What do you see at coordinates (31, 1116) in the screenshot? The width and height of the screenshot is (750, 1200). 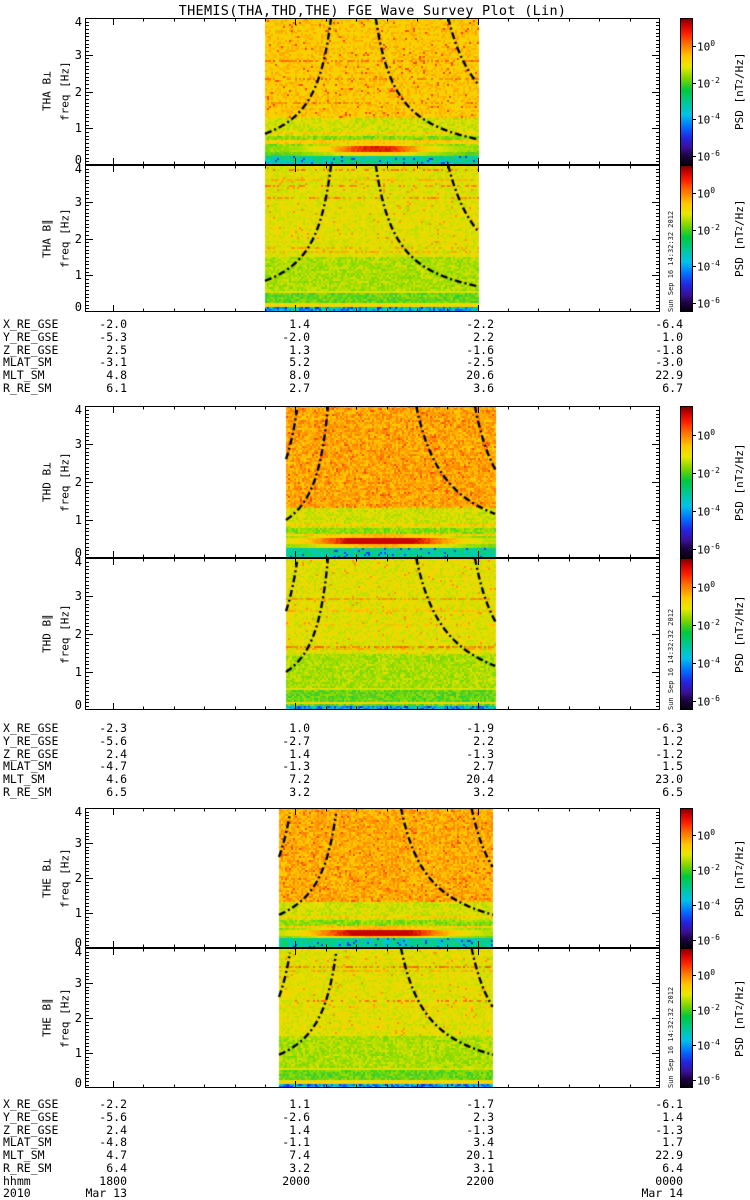 I see `ephemeris-label: Y_RE_GSE` at bounding box center [31, 1116].